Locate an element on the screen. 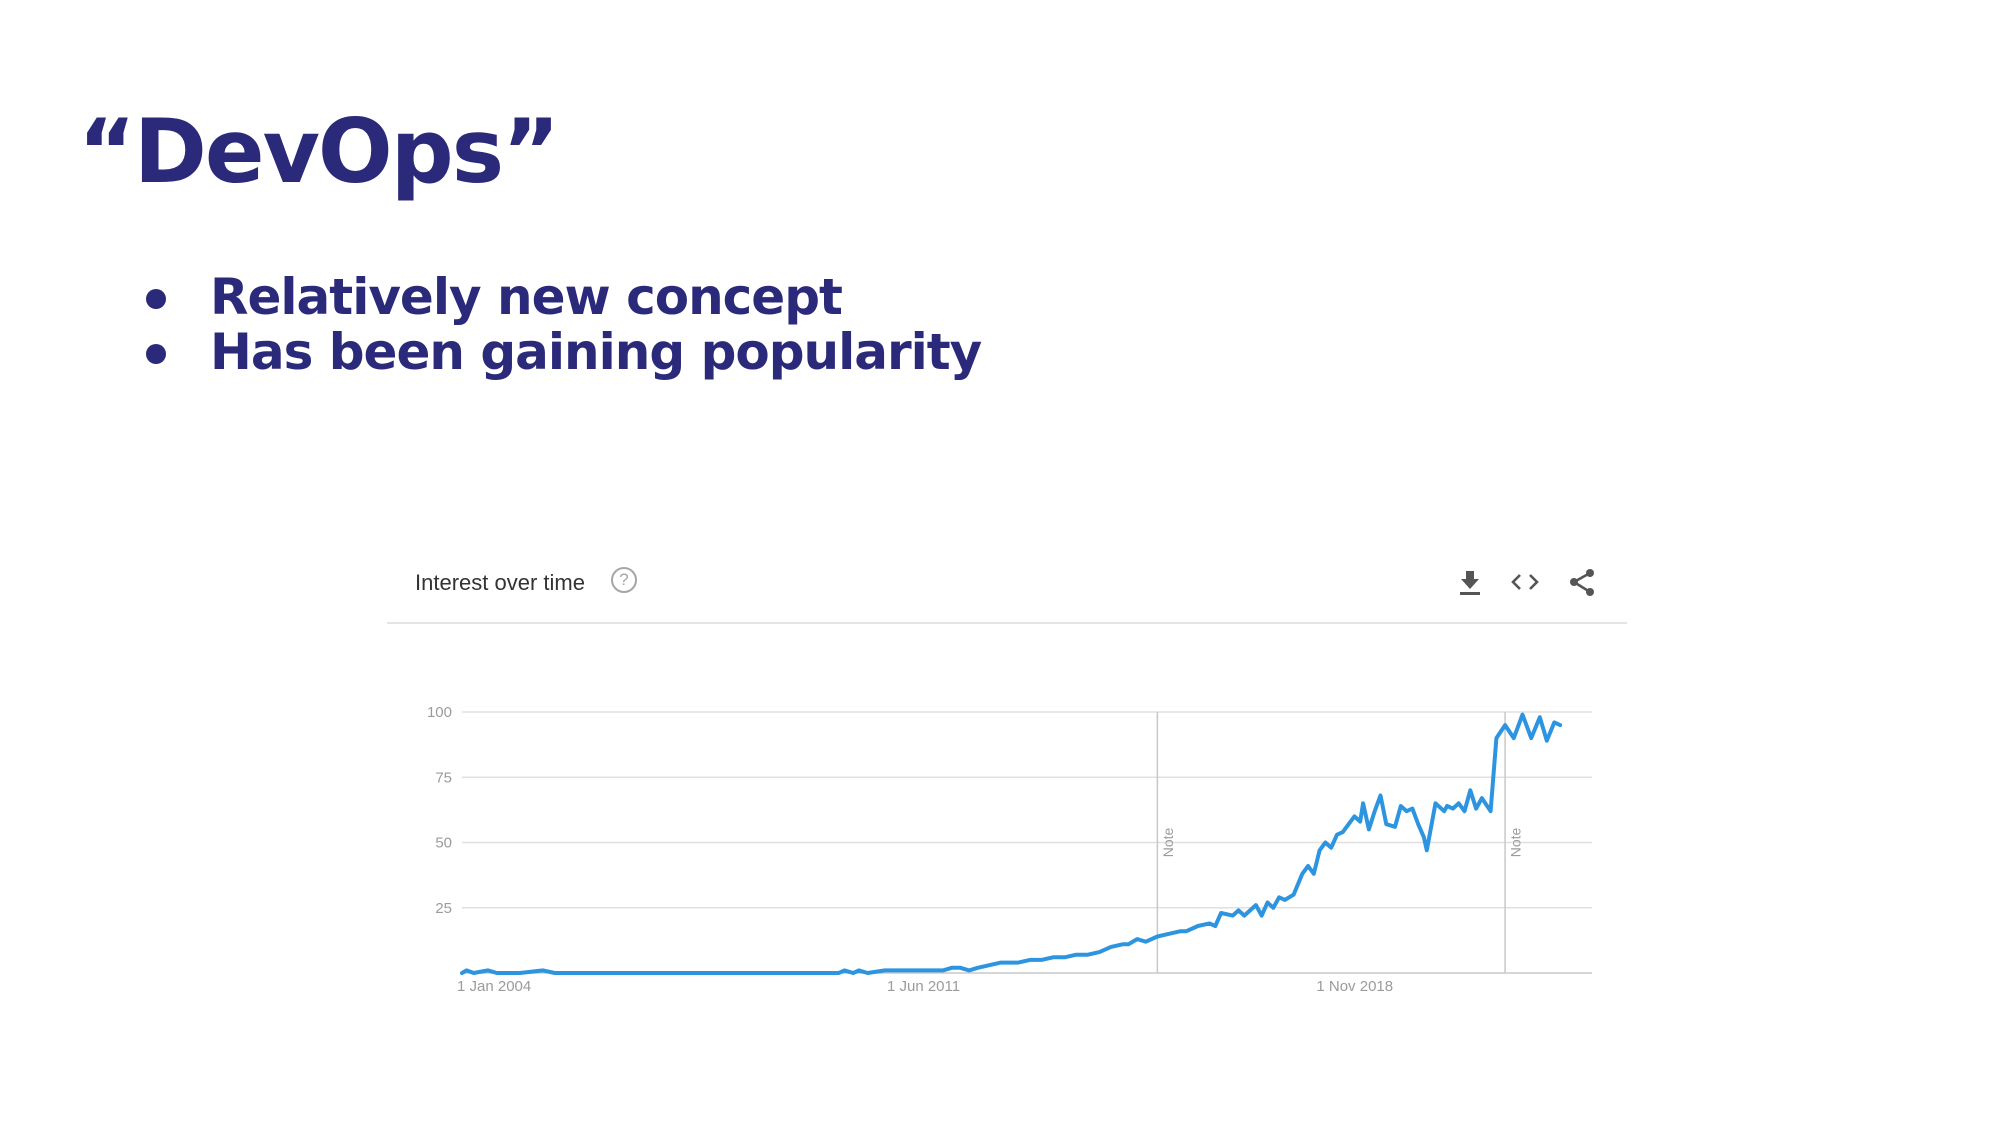 This screenshot has height=1125, width=2000. trend-series-line is located at coordinates (1011, 843).